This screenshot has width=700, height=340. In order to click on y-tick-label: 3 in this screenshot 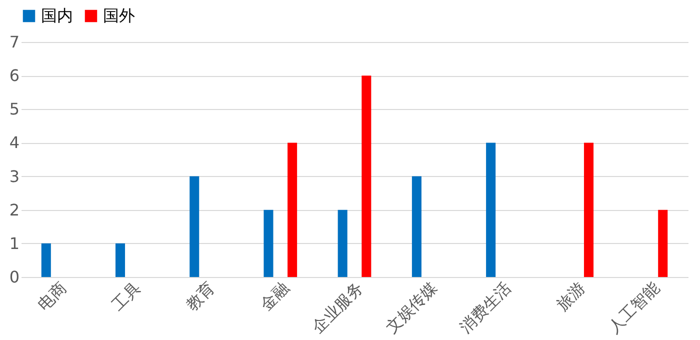, I will do `click(14, 176)`.